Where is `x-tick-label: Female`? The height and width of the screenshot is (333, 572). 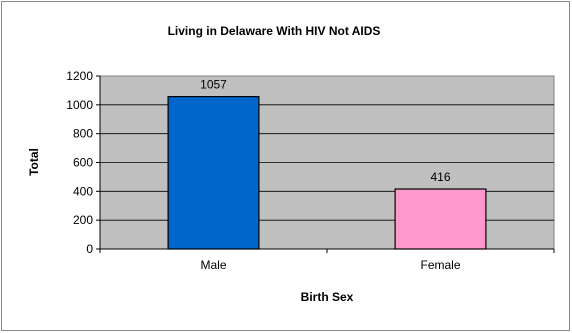 x-tick-label: Female is located at coordinates (440, 265).